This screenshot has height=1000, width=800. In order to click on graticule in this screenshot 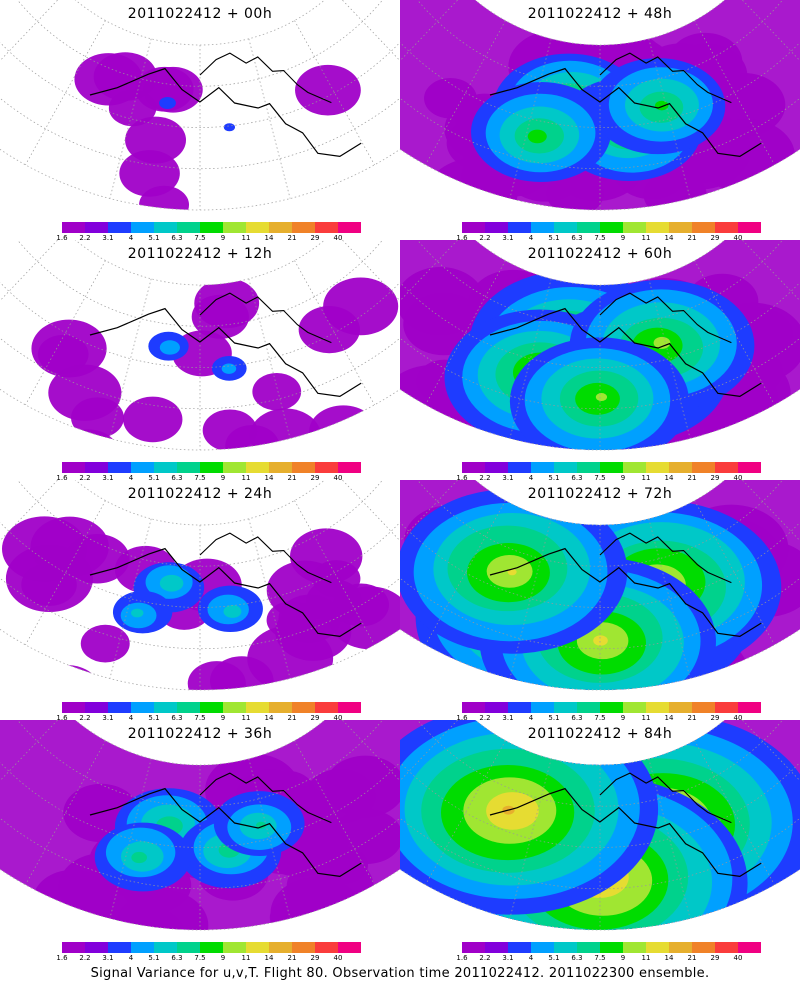, I will do `click(200, 585)`.